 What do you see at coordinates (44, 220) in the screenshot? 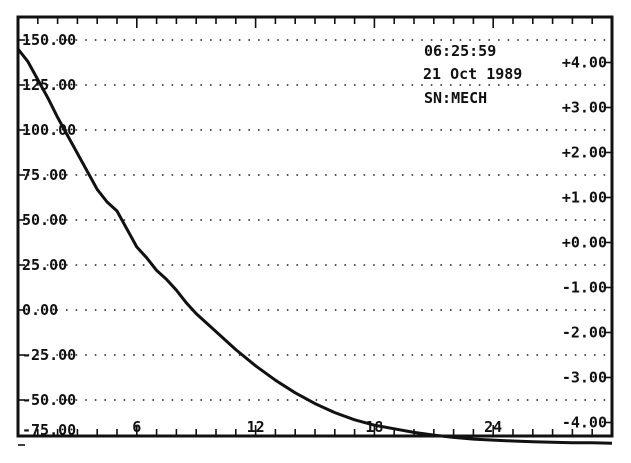
I see `y-left-tick-label: 50.00` at bounding box center [44, 220].